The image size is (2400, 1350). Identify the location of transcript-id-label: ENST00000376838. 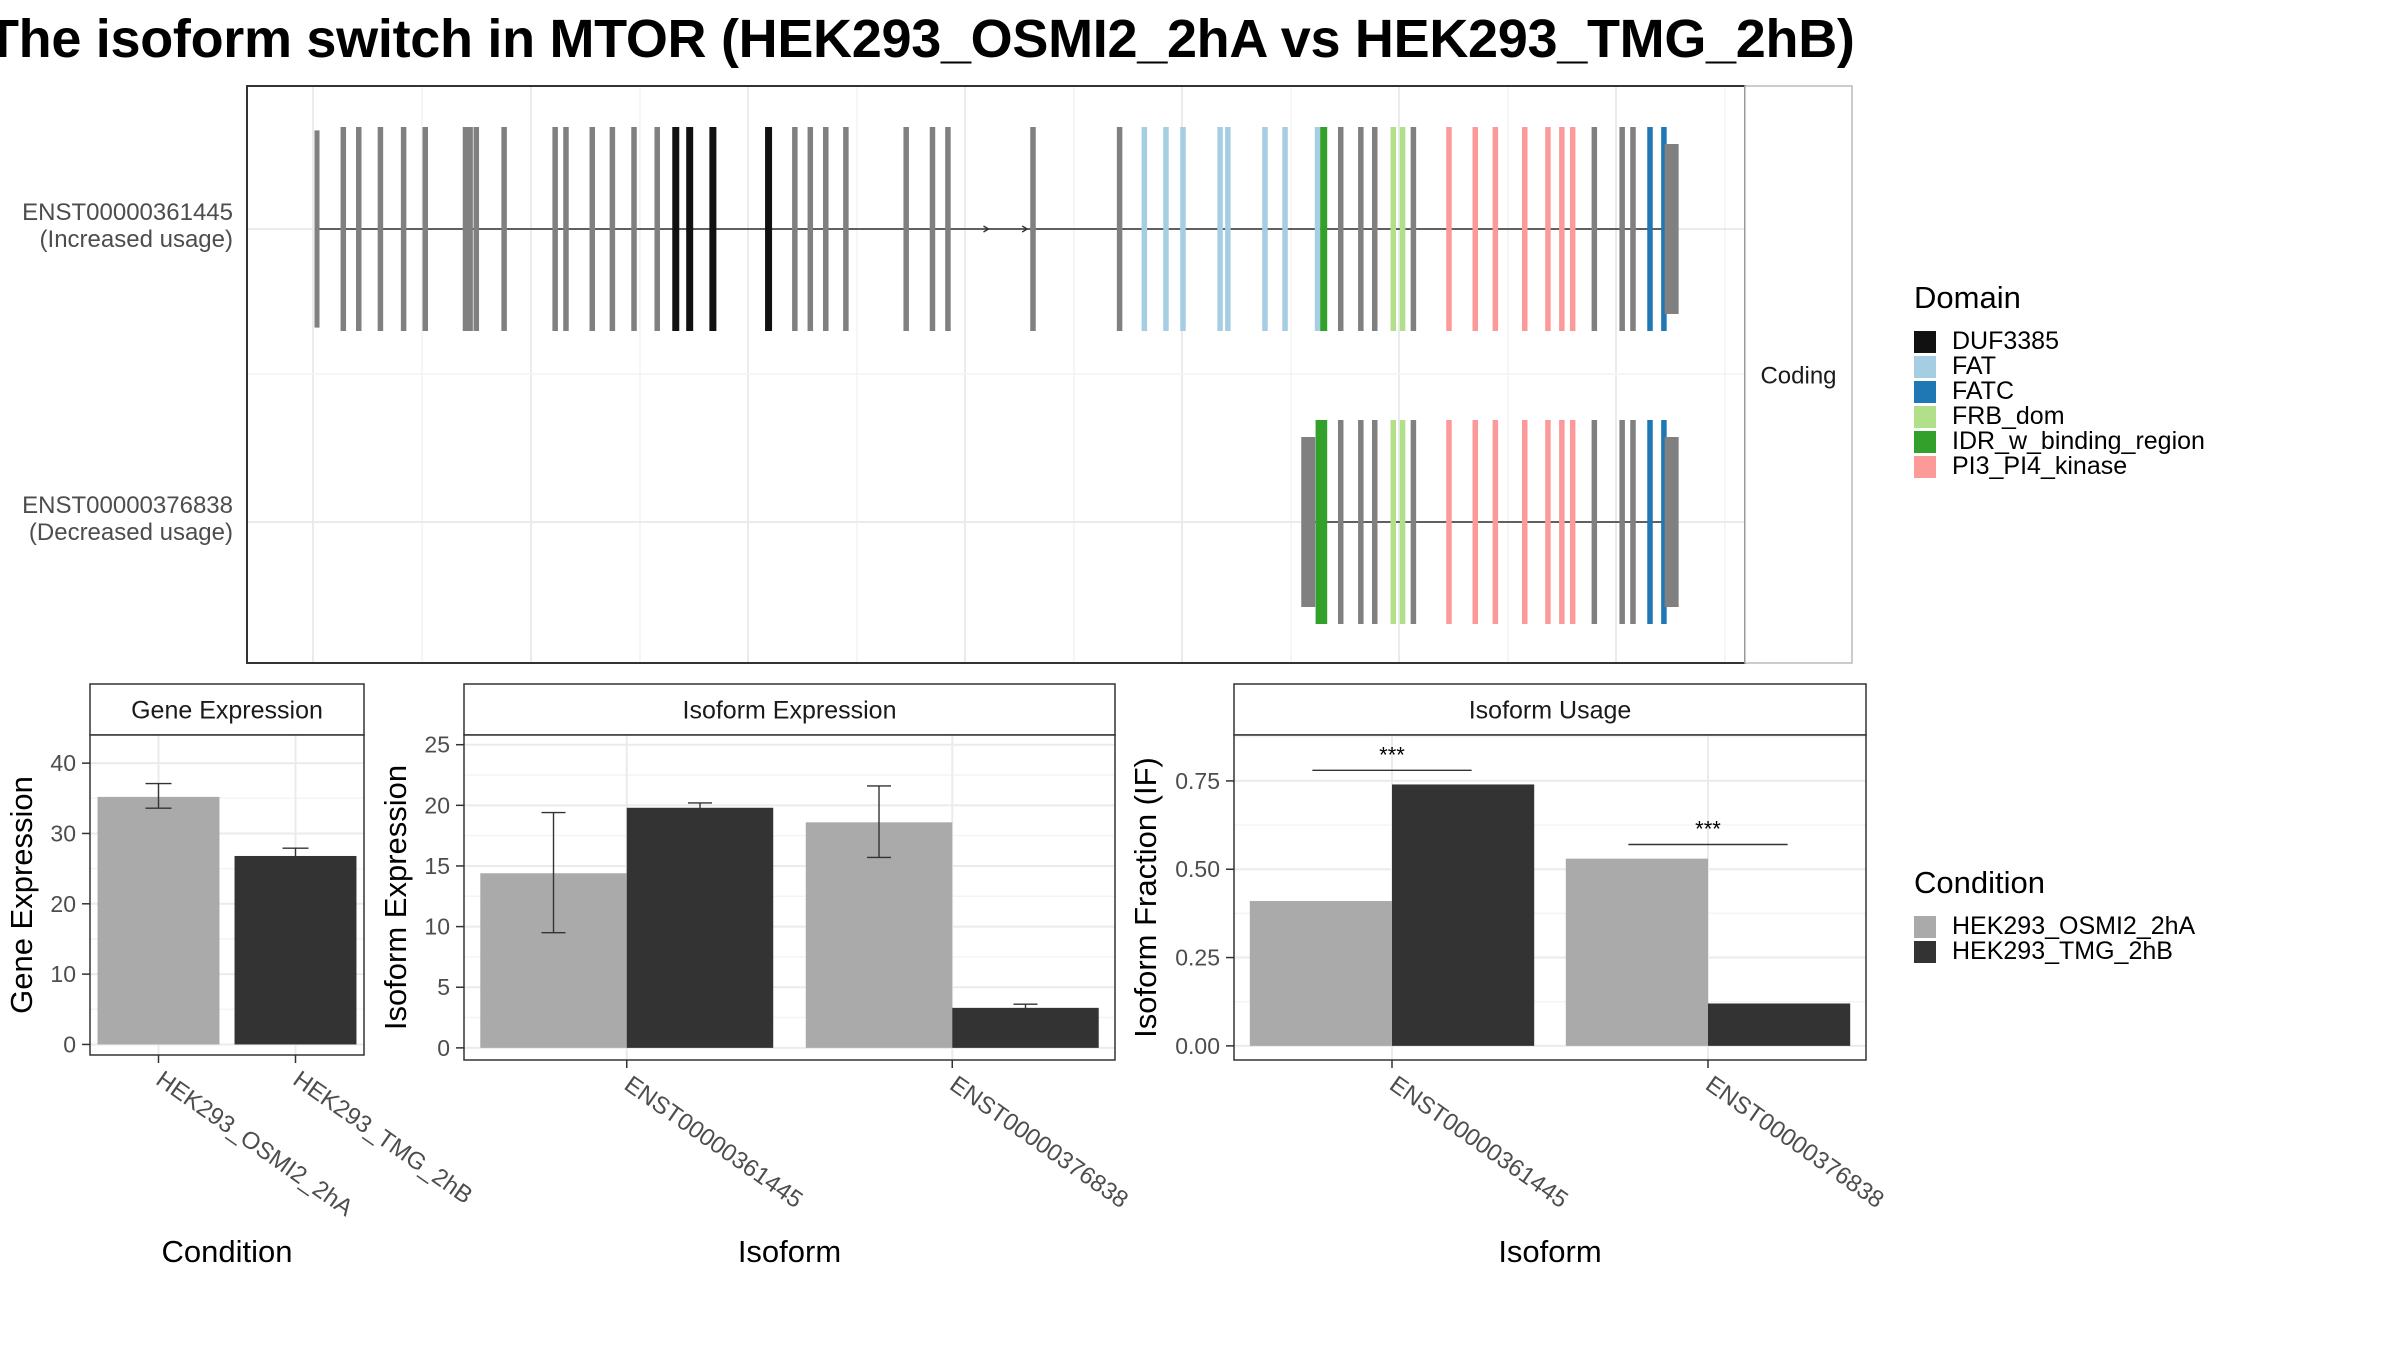
(127, 505).